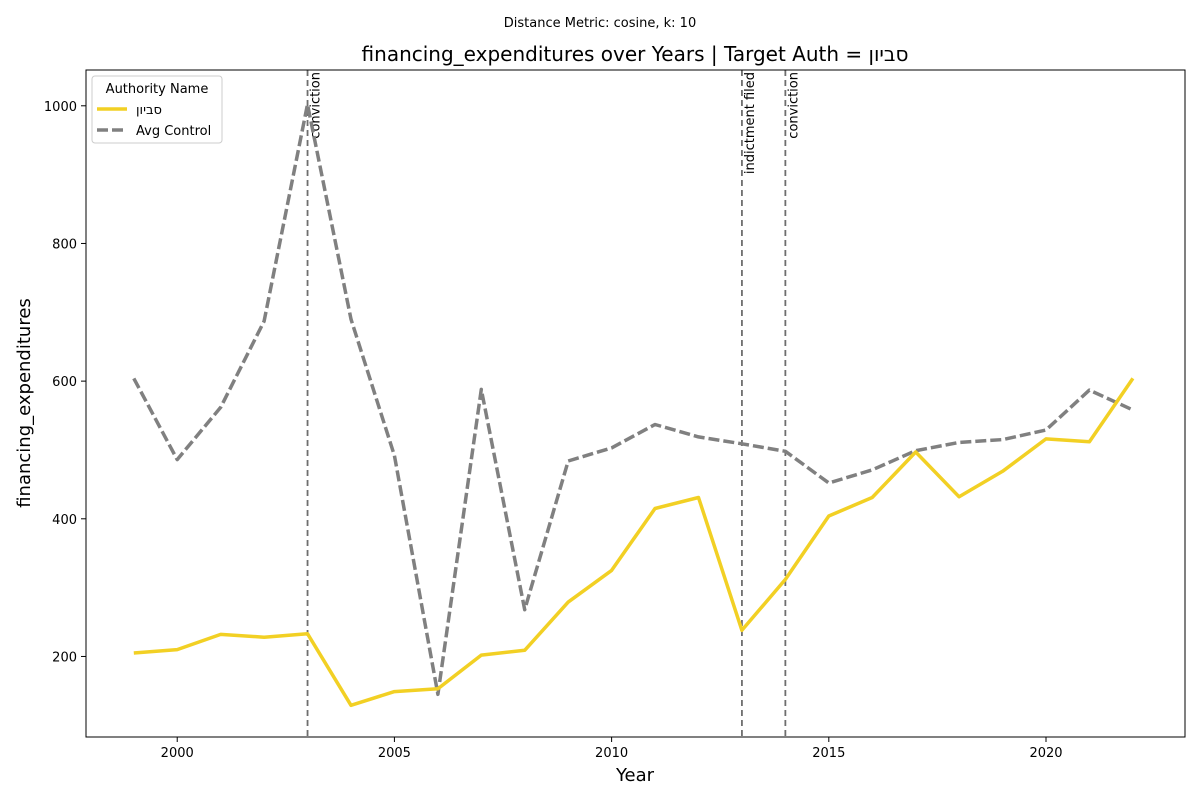 This screenshot has height=800, width=1200. What do you see at coordinates (600, 23) in the screenshot?
I see `chart-suptitle: Distance Metric: cosine, k: 10` at bounding box center [600, 23].